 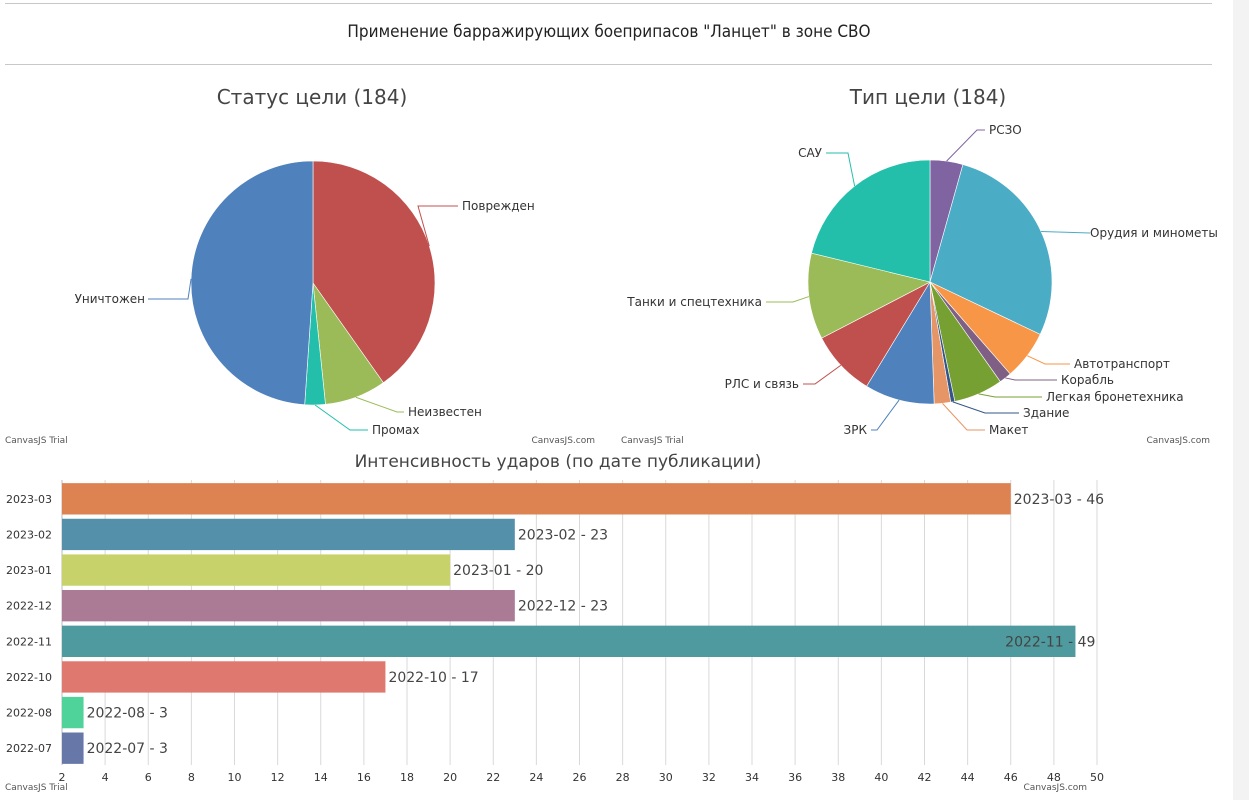 I want to click on x-tick-label: 38, so click(x=838, y=777).